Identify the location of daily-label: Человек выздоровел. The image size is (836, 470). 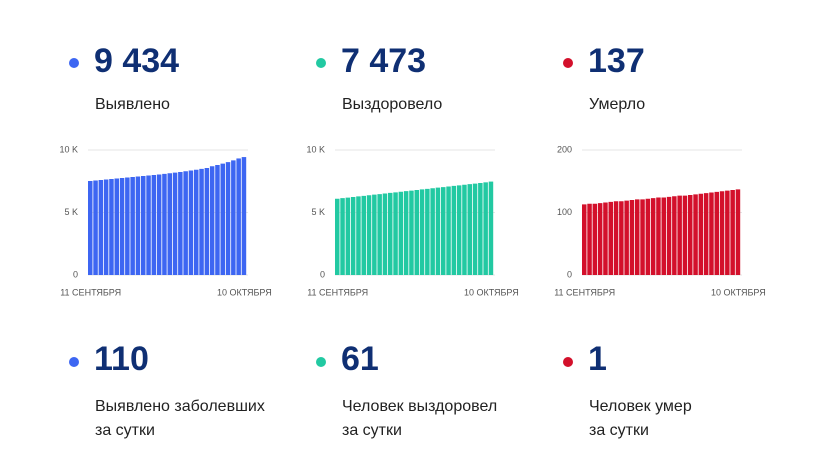
(419, 406).